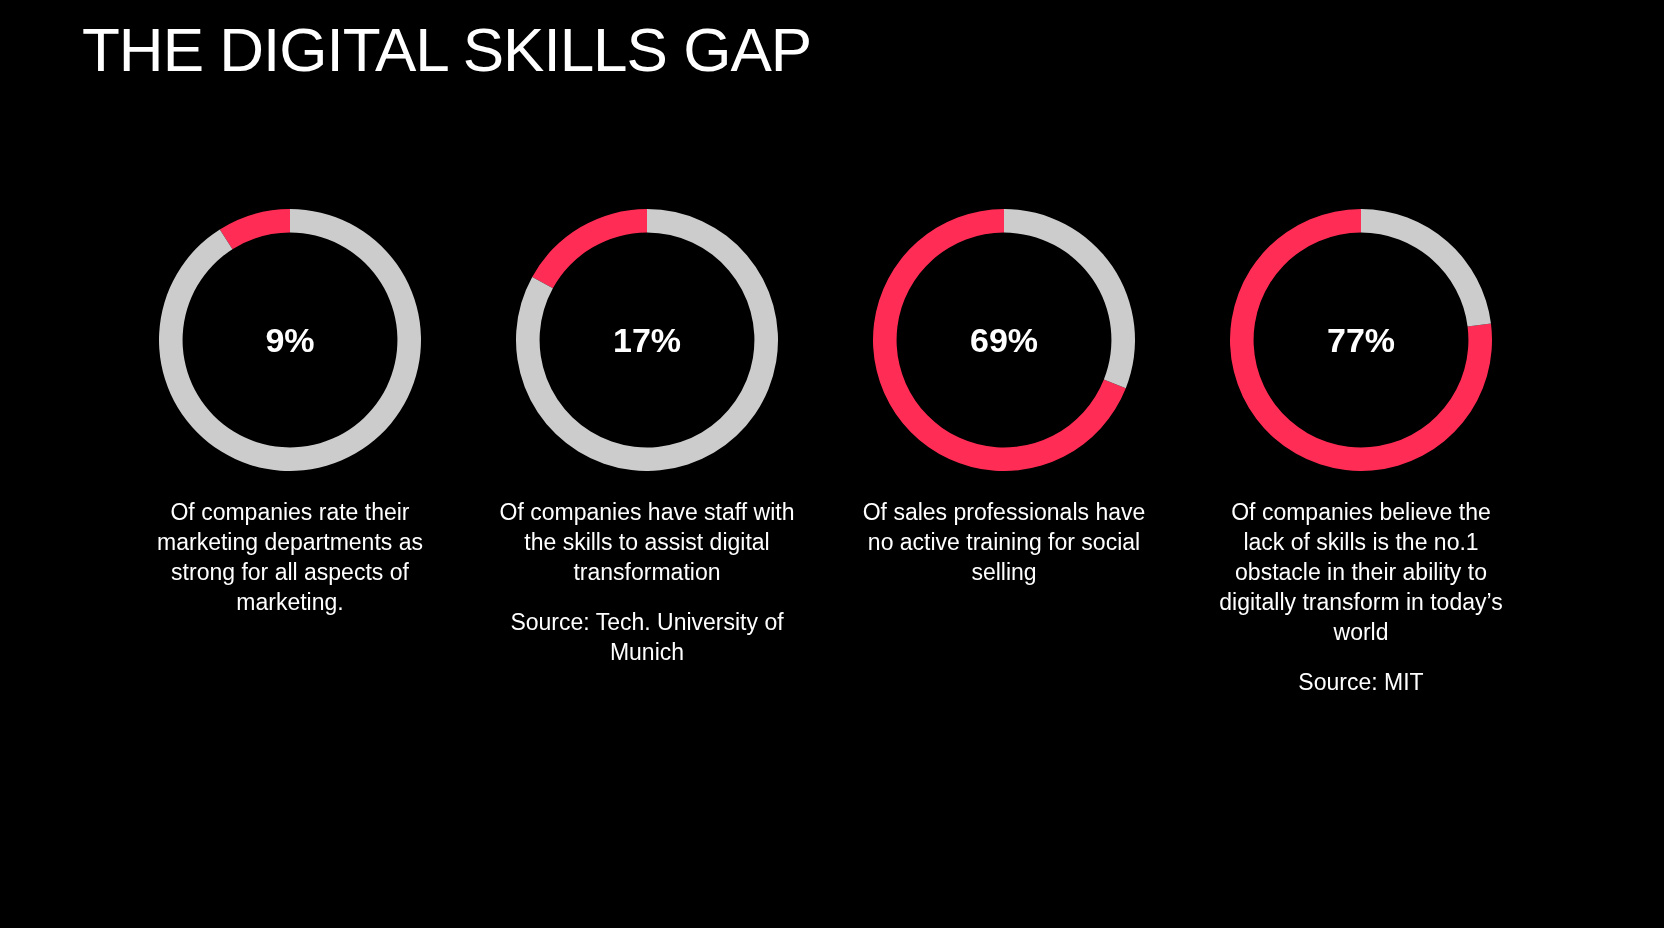  I want to click on text: Of sales professionals have no active training for social selling, so click(1004, 542).